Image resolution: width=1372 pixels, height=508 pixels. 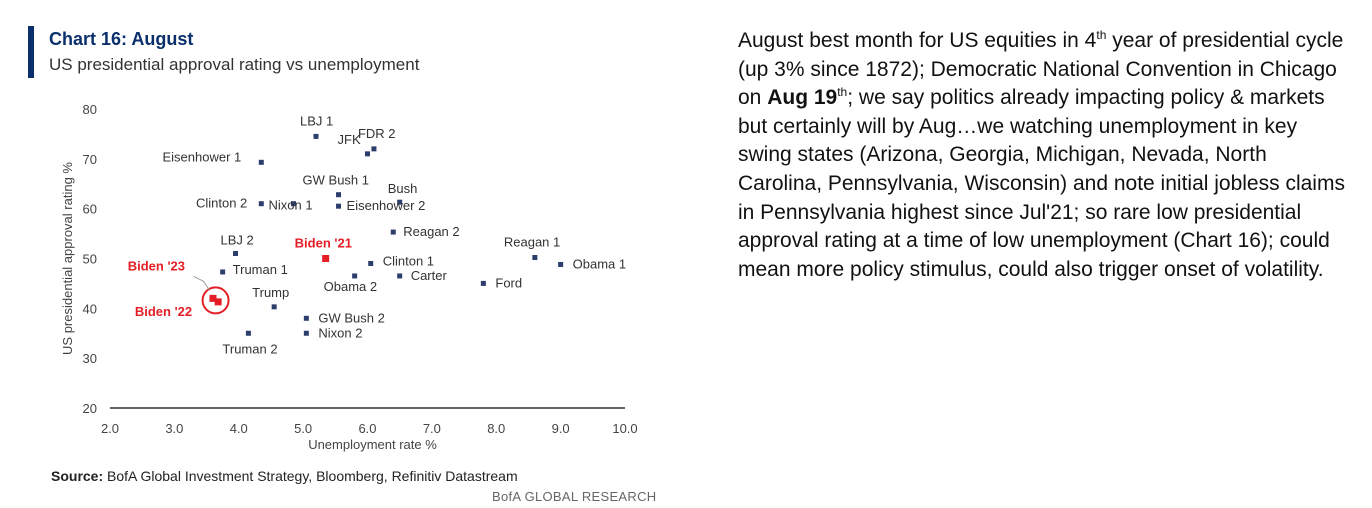 I want to click on biden-23-connector, so click(x=201, y=283).